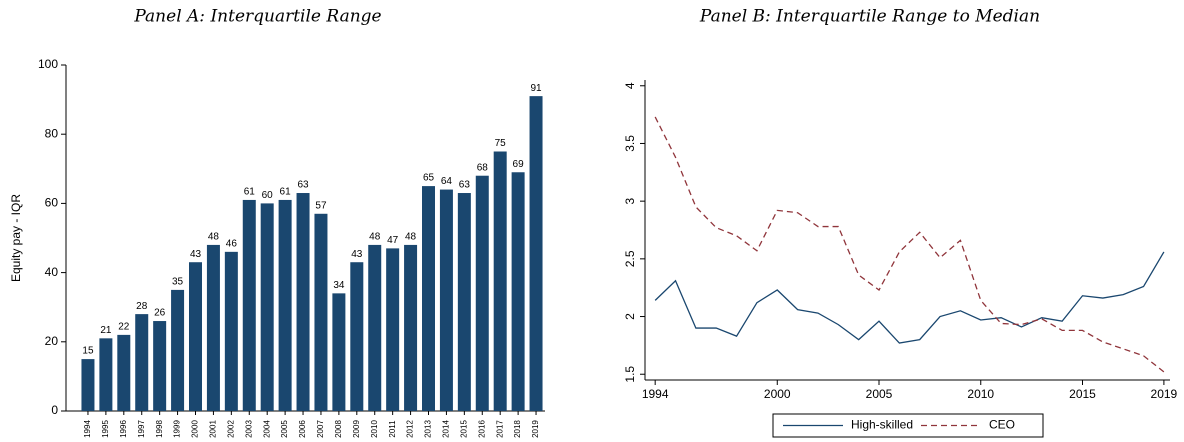 This screenshot has width=1184, height=442. I want to click on value-label: 46, so click(232, 243).